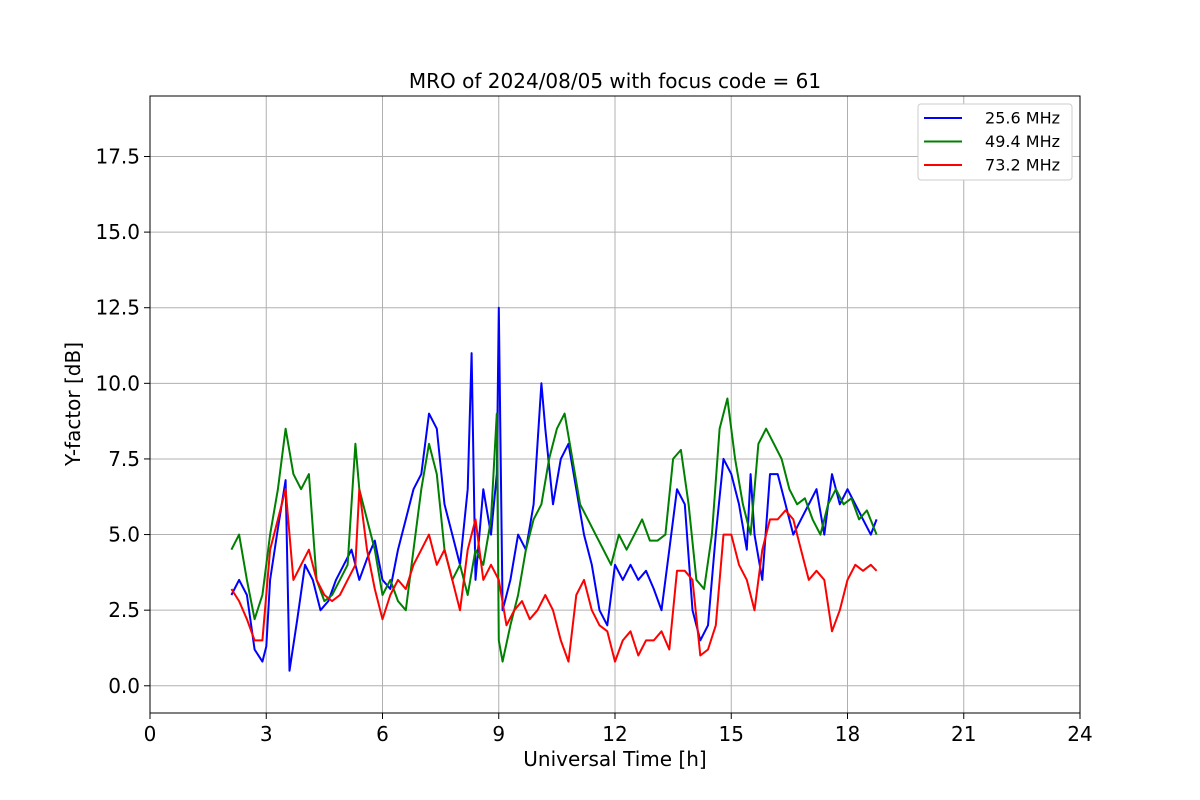 This screenshot has width=1200, height=800. What do you see at coordinates (498, 734) in the screenshot?
I see `x-tick-label: 9` at bounding box center [498, 734].